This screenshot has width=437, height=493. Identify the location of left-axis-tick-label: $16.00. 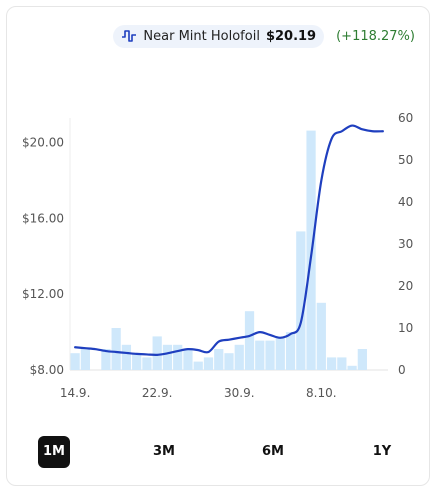
(43, 218).